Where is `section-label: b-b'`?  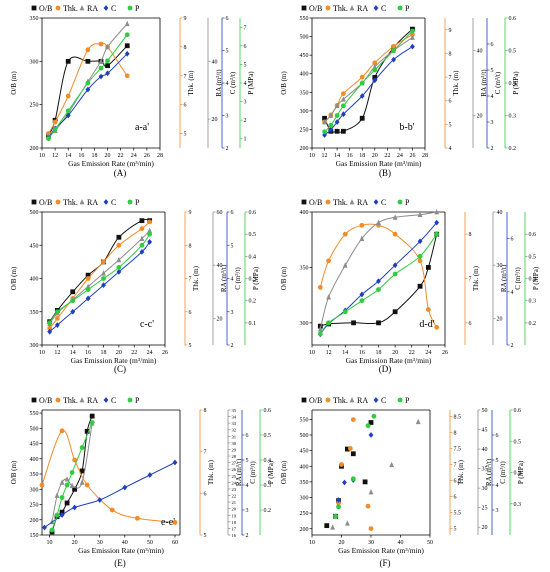 section-label: b-b' is located at coordinates (406, 127).